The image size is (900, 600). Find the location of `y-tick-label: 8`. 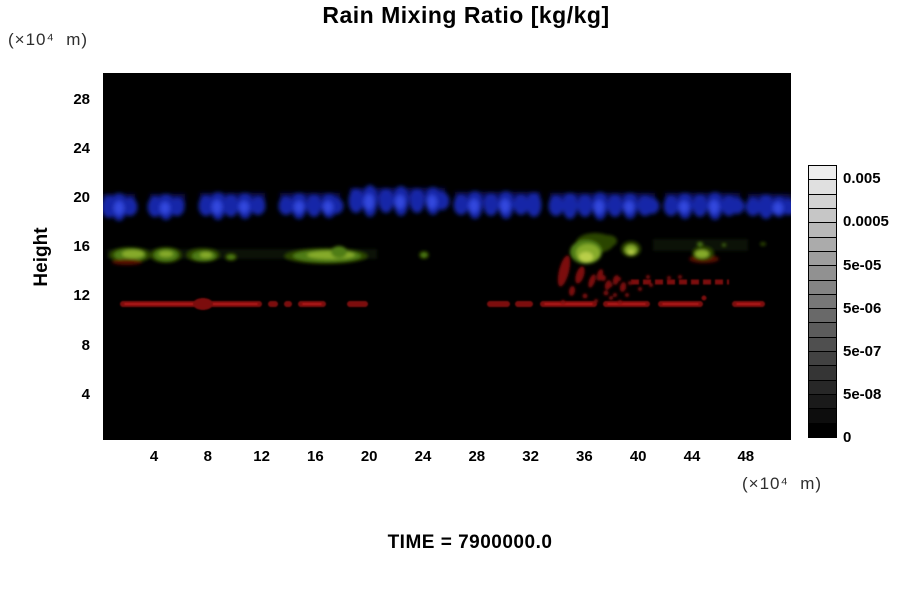

y-tick-label: 8 is located at coordinates (85, 345).